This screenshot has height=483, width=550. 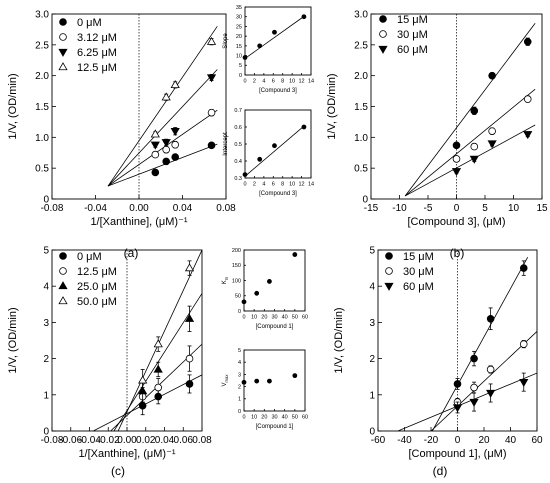 What do you see at coordinates (431, 440) in the screenshot?
I see `x-tick-label: -20` at bounding box center [431, 440].